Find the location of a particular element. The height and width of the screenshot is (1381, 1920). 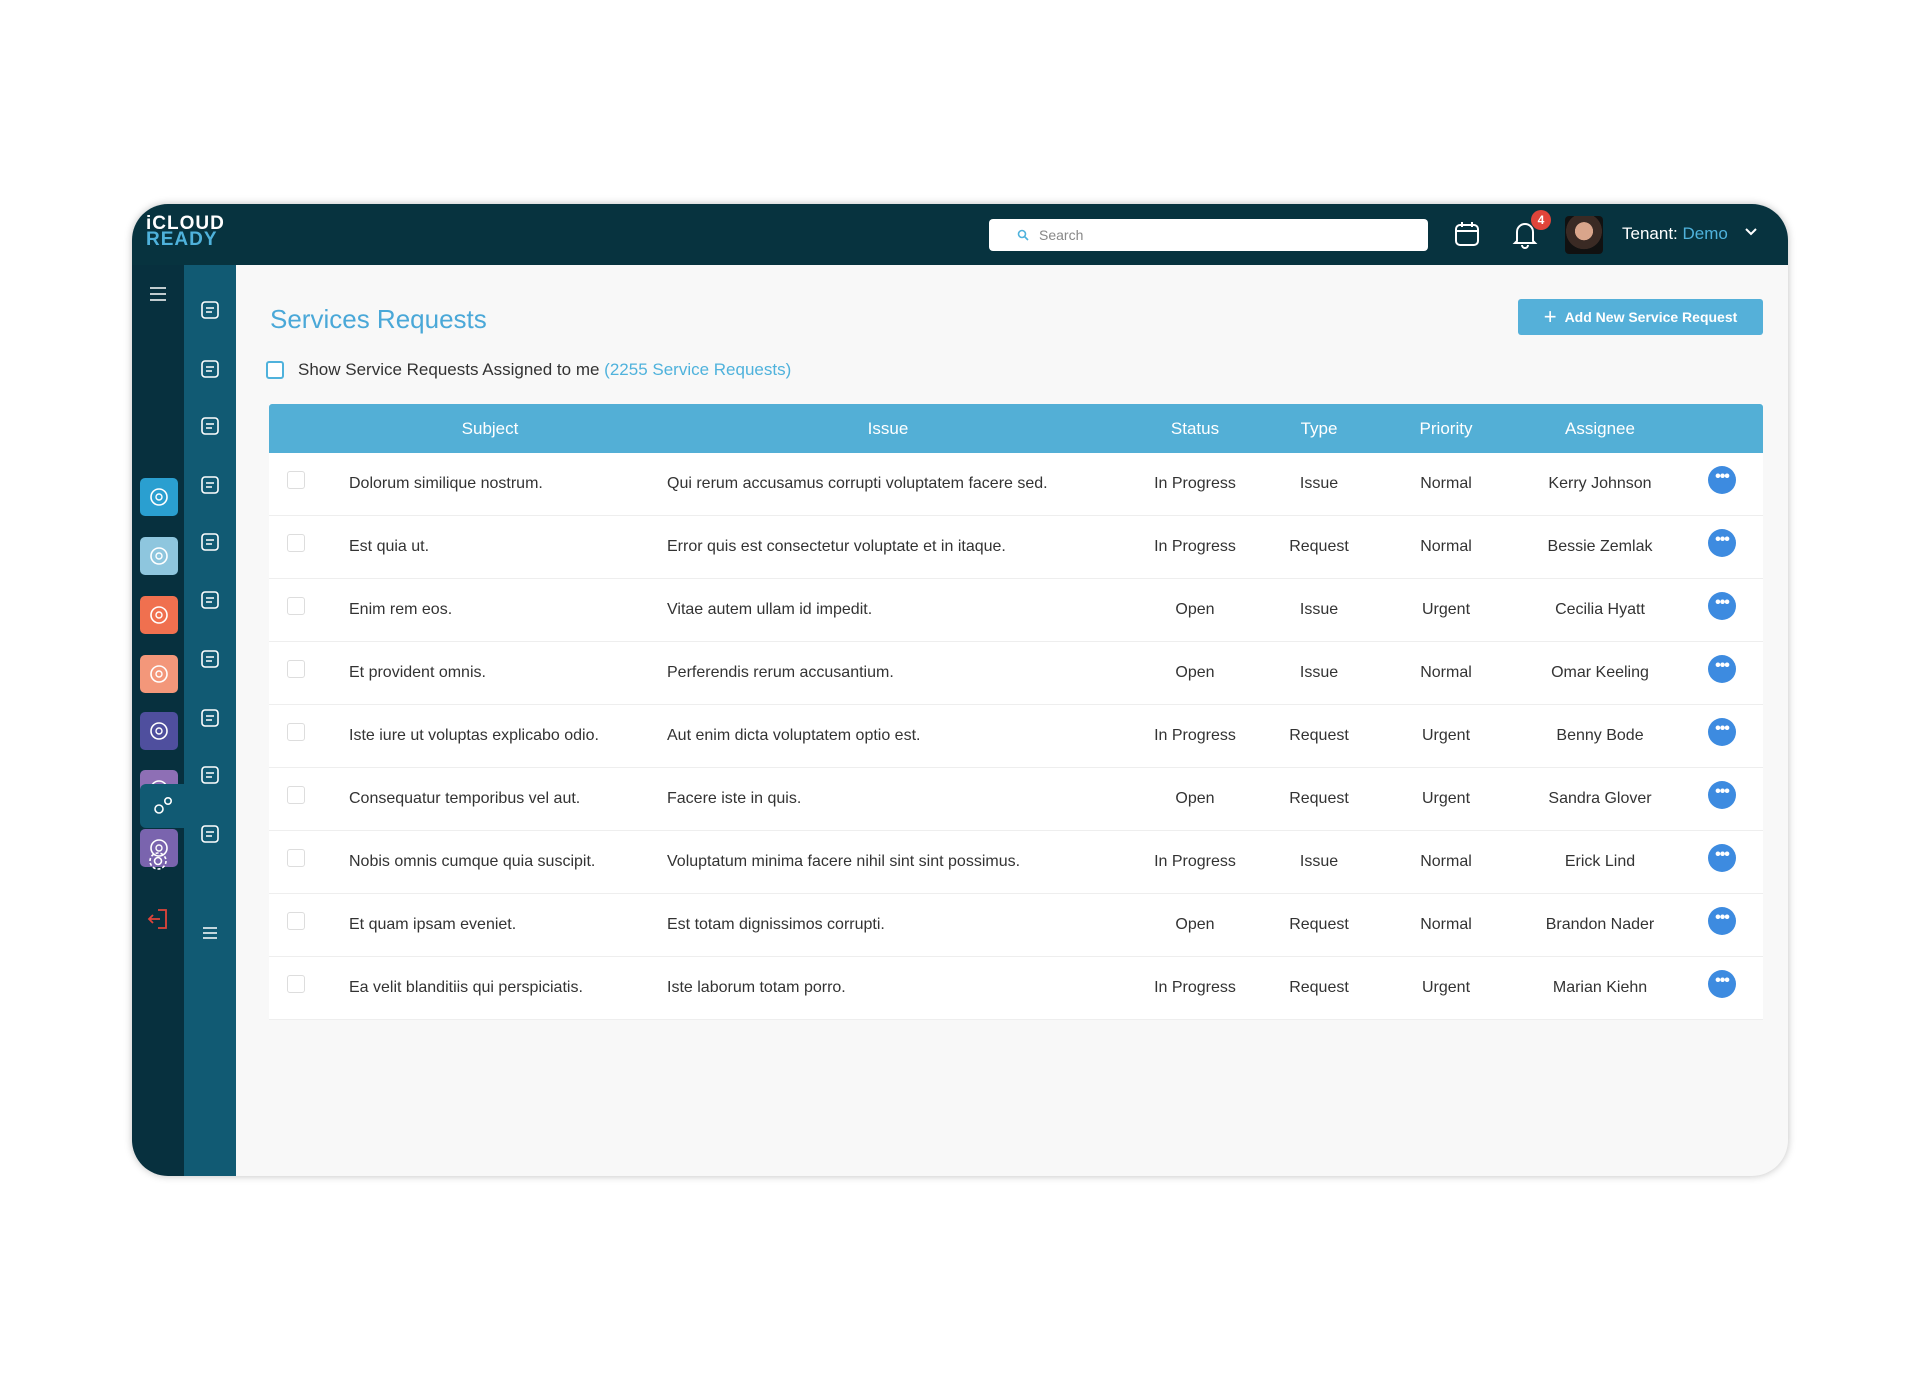

cell-assignee: Omar Keeling is located at coordinates (1600, 672).